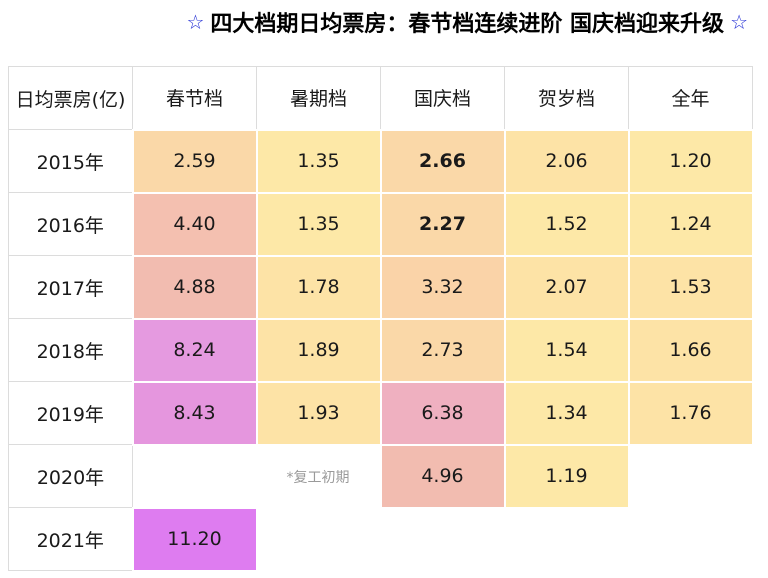 This screenshot has width=768, height=578. Describe the element at coordinates (70, 98) in the screenshot. I see `header-cell: 日均票房(亿)` at that location.